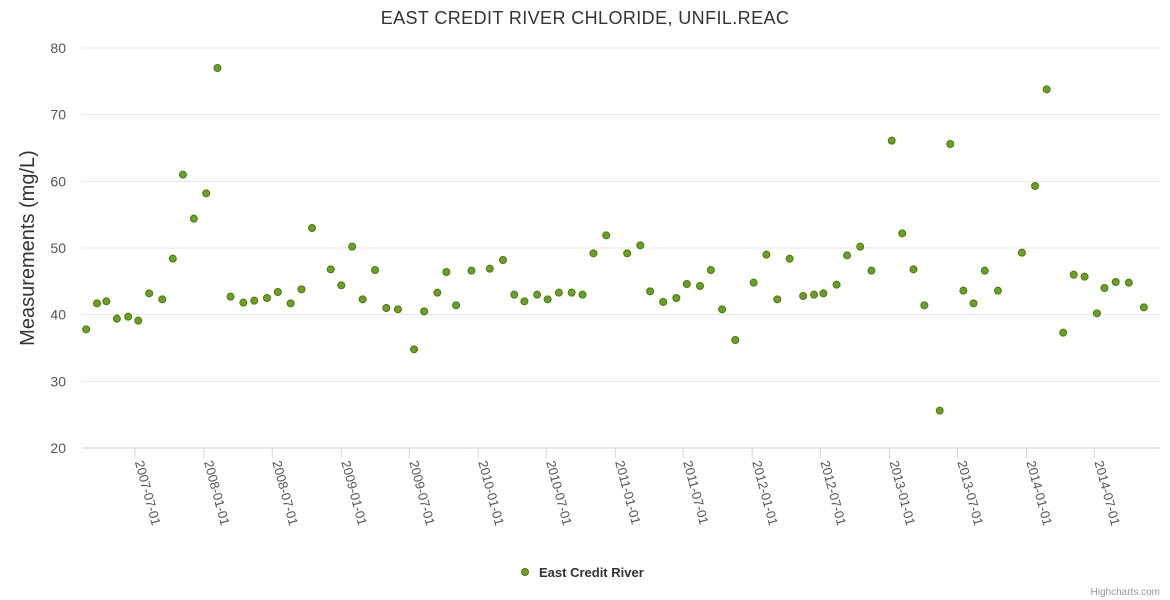  Describe the element at coordinates (1040, 493) in the screenshot. I see `x-tick-label: 2014-01-01` at that location.